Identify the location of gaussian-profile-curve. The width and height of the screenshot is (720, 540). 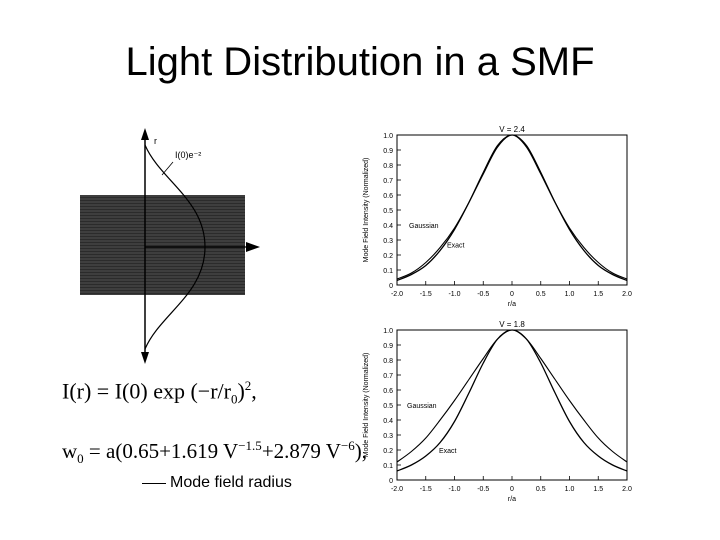
(175, 247).